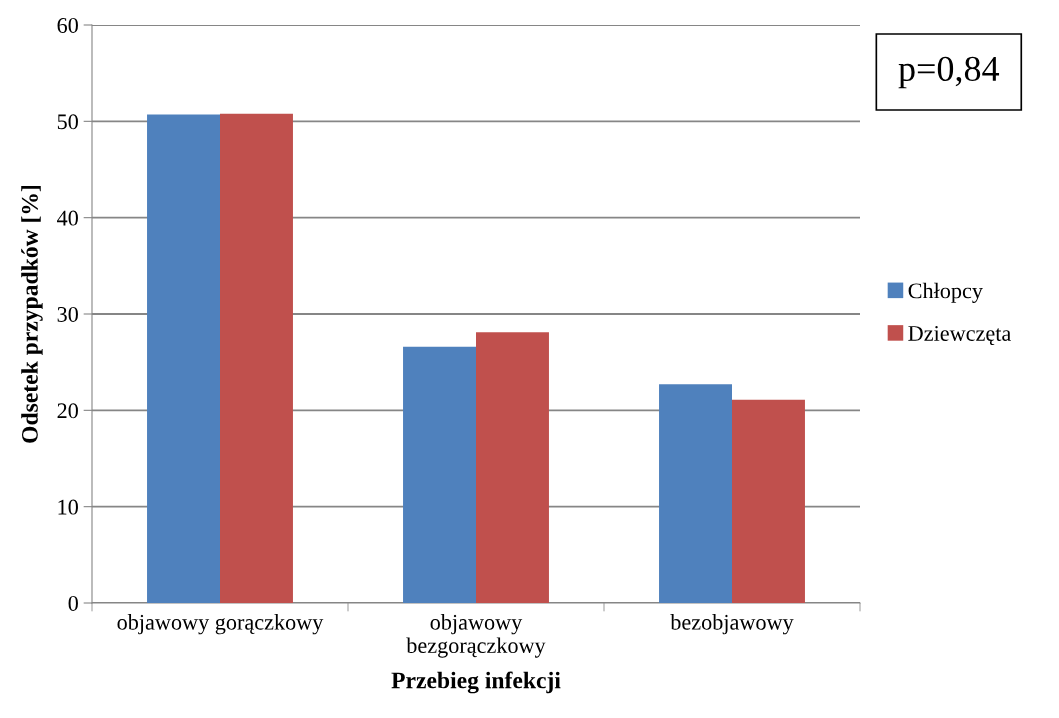 The height and width of the screenshot is (718, 1059). I want to click on legend-label: Chłopcy, so click(945, 292).